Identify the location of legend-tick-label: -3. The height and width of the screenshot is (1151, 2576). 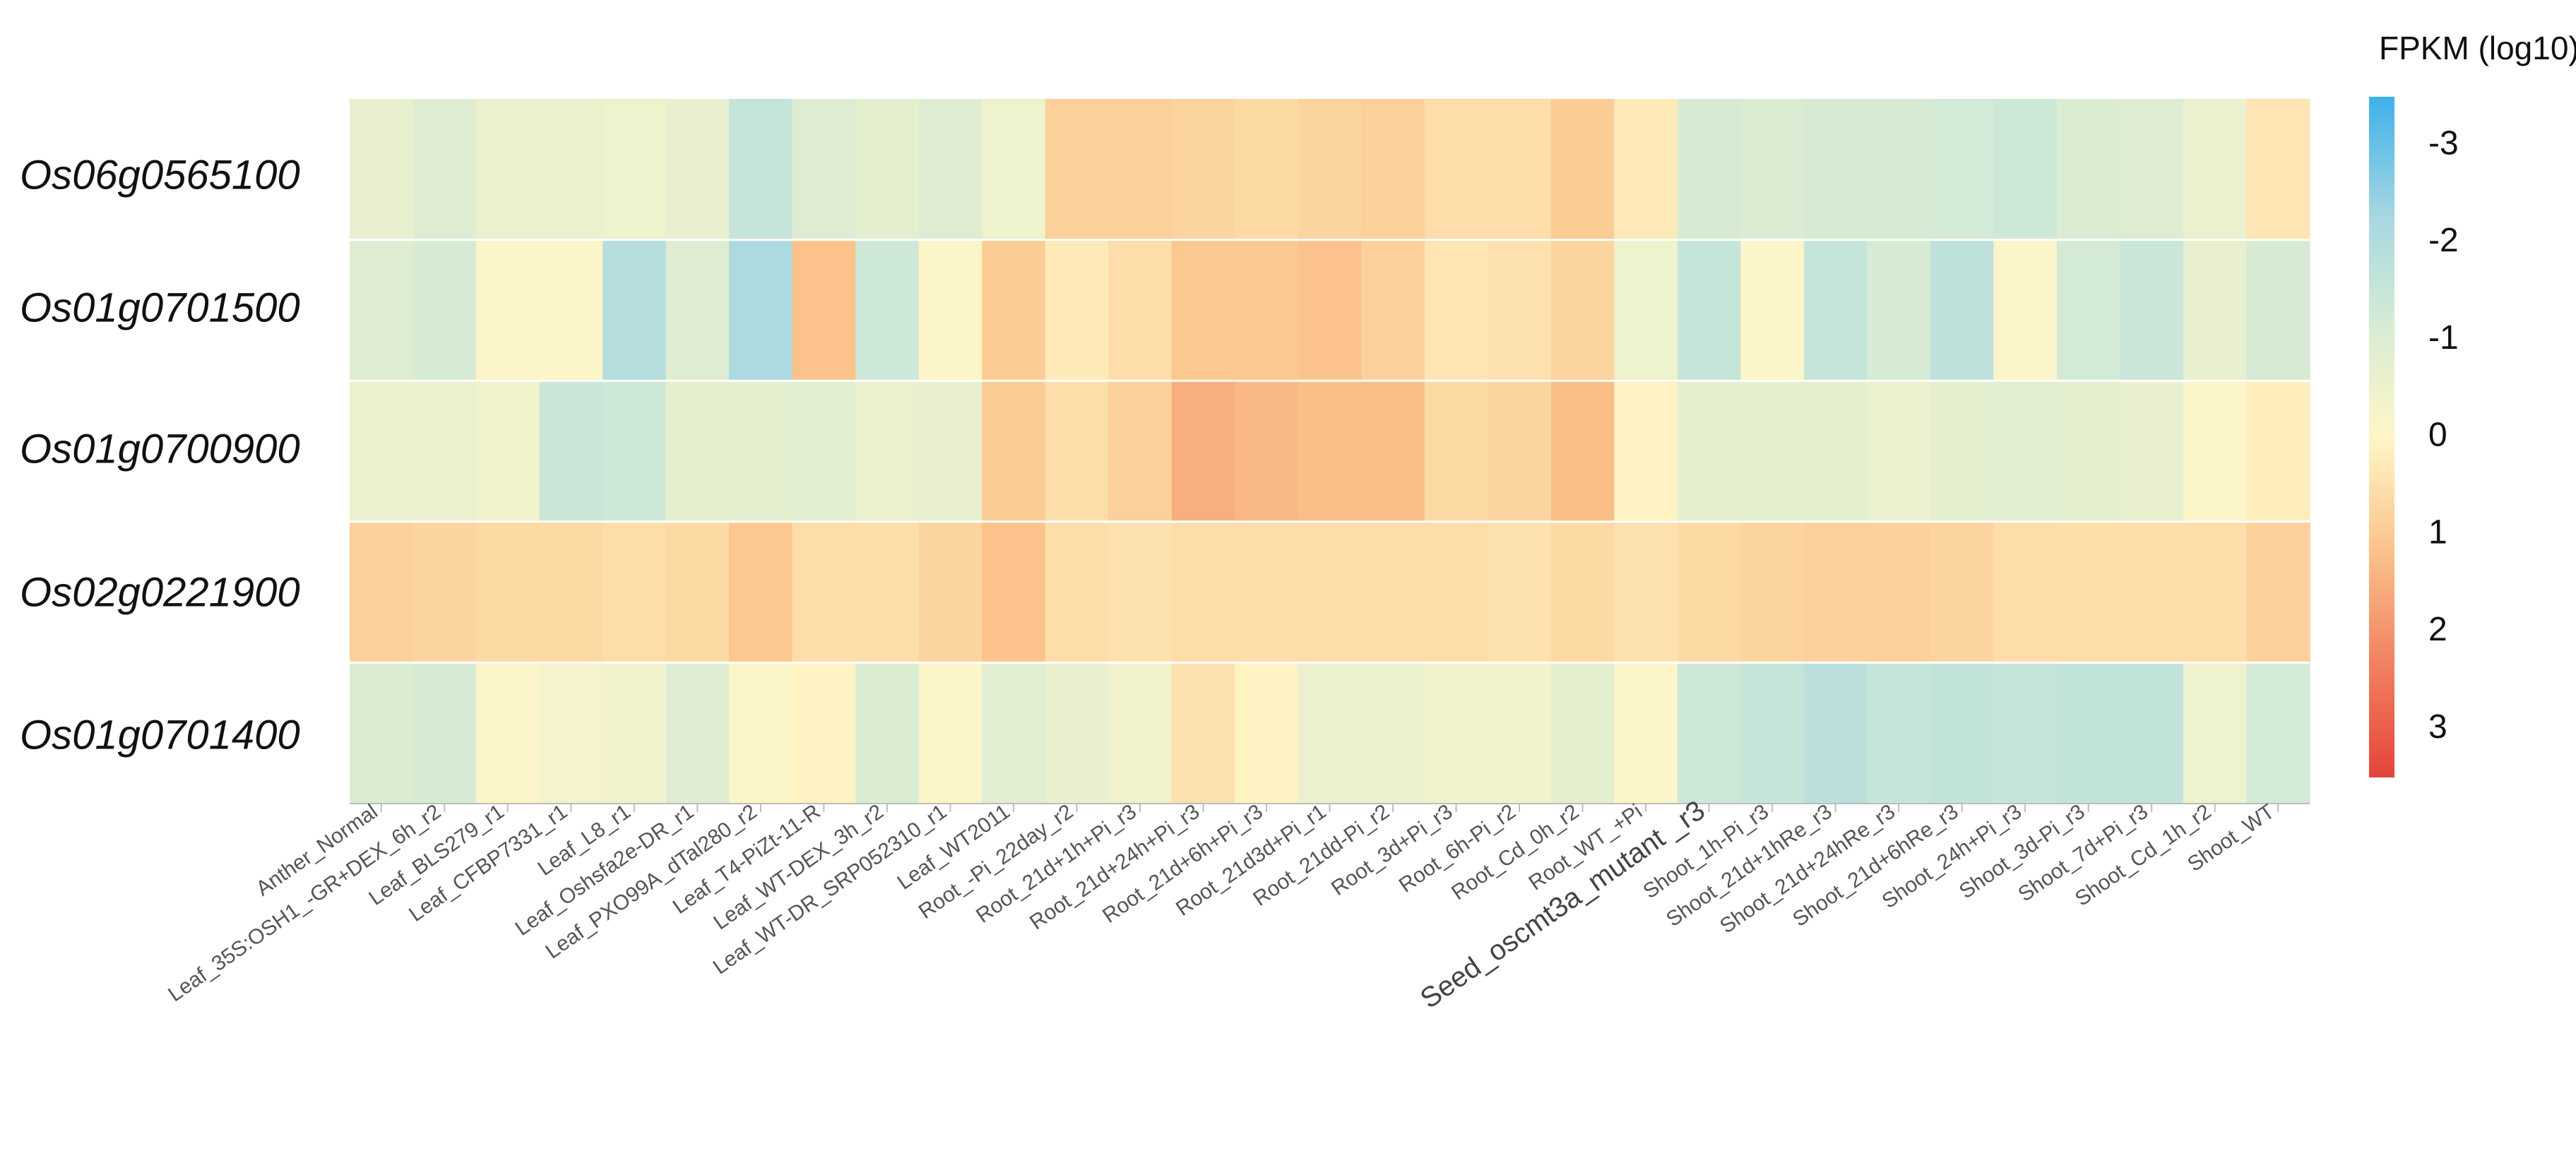
(2443, 143).